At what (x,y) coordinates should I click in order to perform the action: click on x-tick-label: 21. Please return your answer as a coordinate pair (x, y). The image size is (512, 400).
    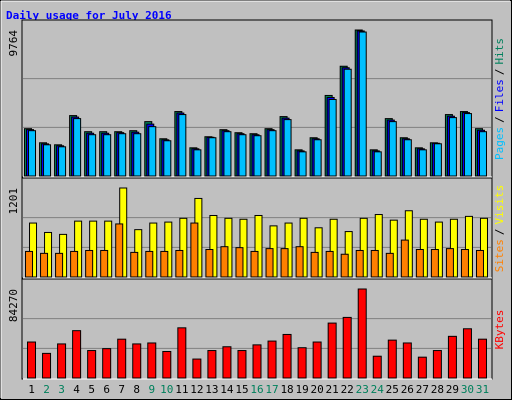
    Looking at the image, I should click on (332, 389).